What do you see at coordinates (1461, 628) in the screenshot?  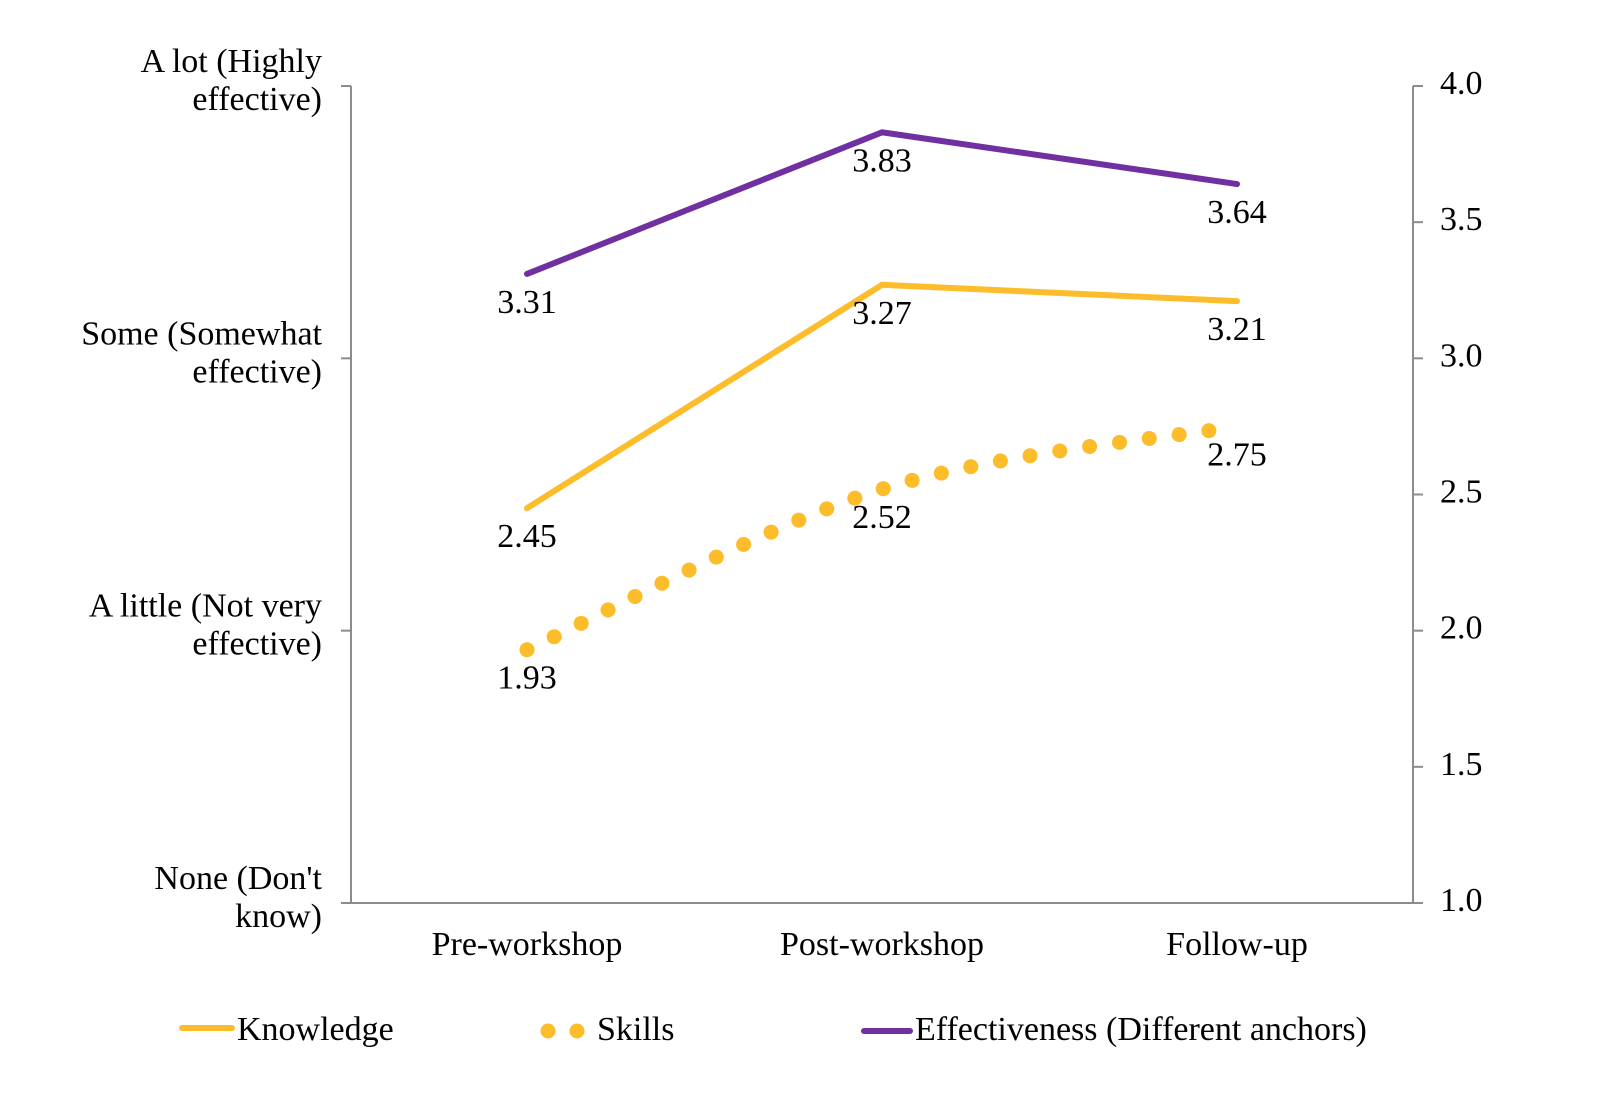 I see `right-axis-tick-label: 2.0` at bounding box center [1461, 628].